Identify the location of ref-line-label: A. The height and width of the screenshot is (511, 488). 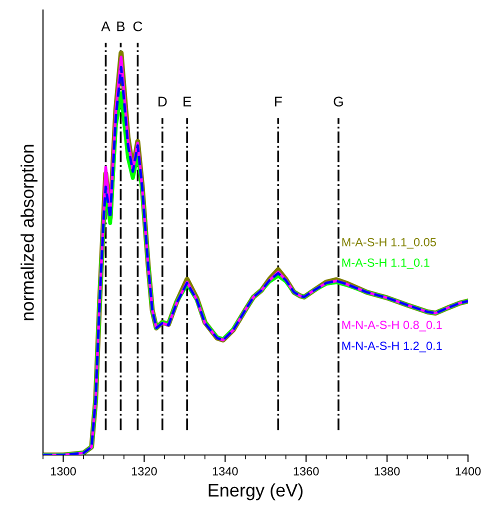
(105, 27).